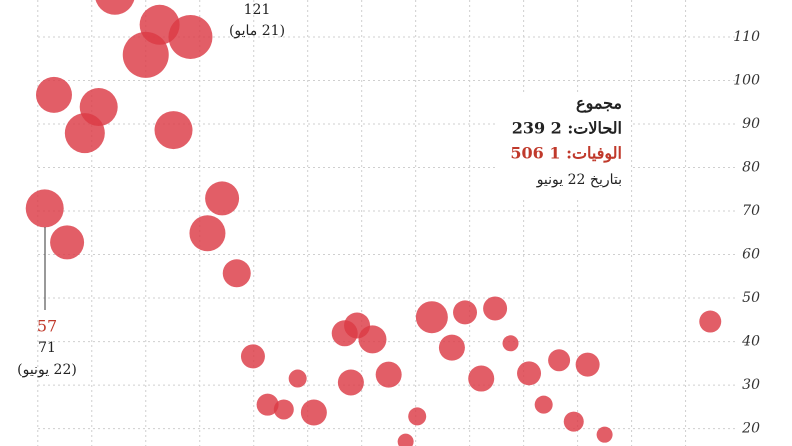 Image resolution: width=792 pixels, height=446 pixels. Describe the element at coordinates (257, 31) in the screenshot. I see `annotation: (21 مايو)` at that location.